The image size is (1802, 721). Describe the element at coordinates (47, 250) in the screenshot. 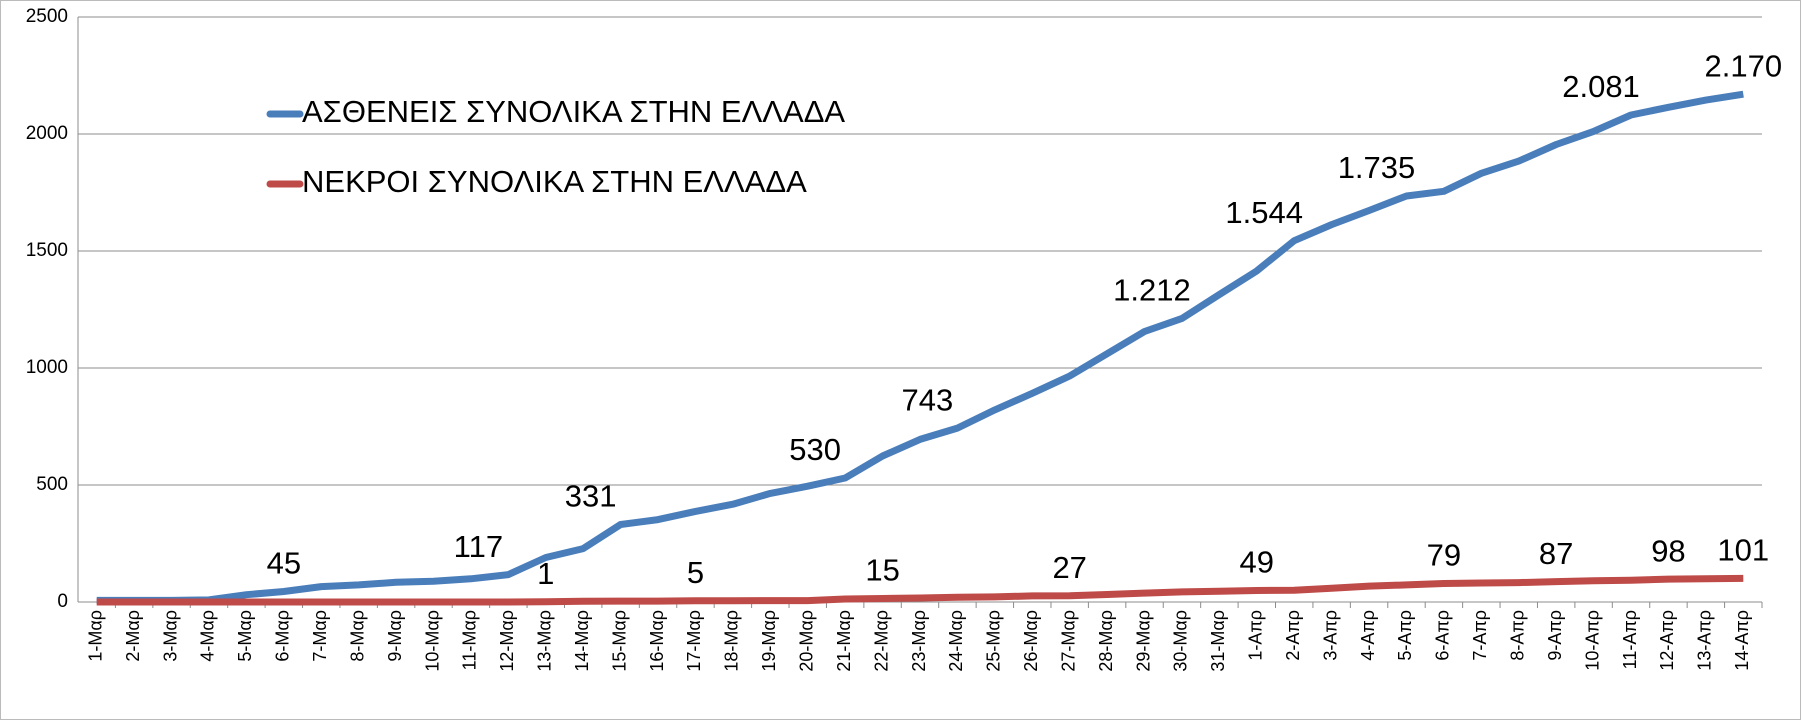

I see `y-tick-label: 1500` at that location.